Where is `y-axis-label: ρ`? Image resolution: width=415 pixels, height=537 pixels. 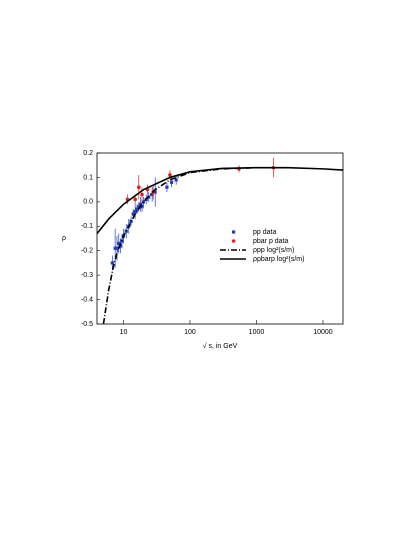
y-axis-label: ρ is located at coordinates (64, 238).